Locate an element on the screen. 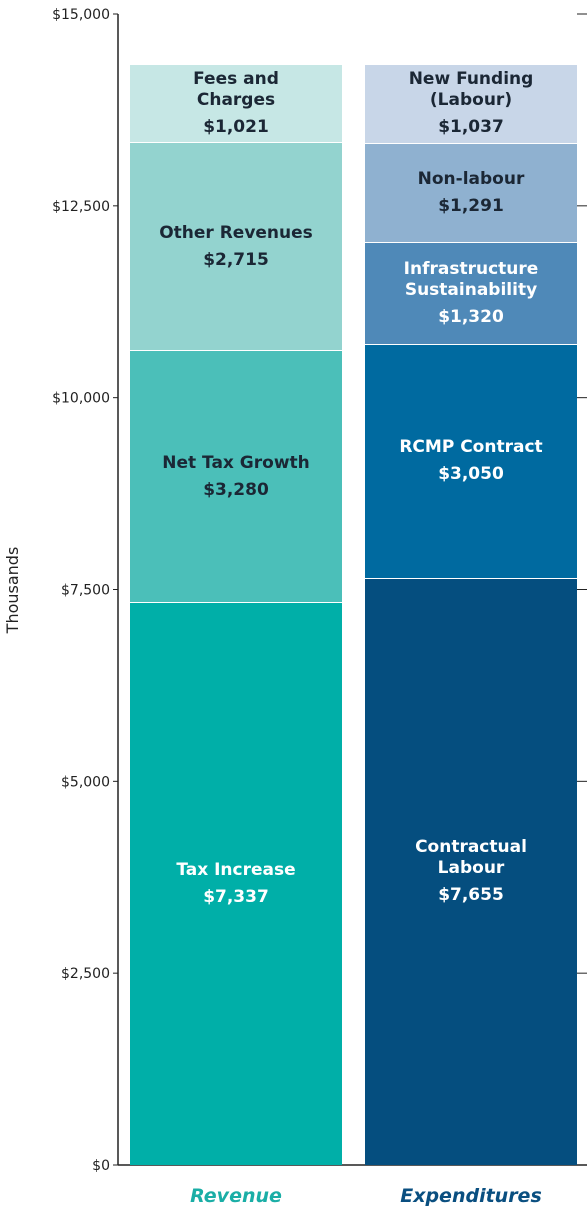 This screenshot has height=1213, width=587. segment-value: $1,291 is located at coordinates (471, 206).